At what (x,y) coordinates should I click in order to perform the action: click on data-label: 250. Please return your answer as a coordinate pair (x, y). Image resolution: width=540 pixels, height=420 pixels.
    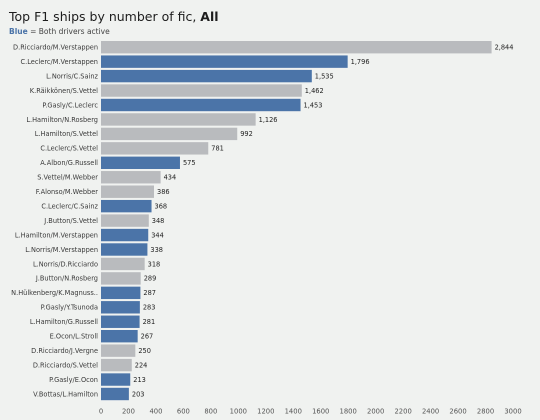
    Looking at the image, I should click on (144, 351).